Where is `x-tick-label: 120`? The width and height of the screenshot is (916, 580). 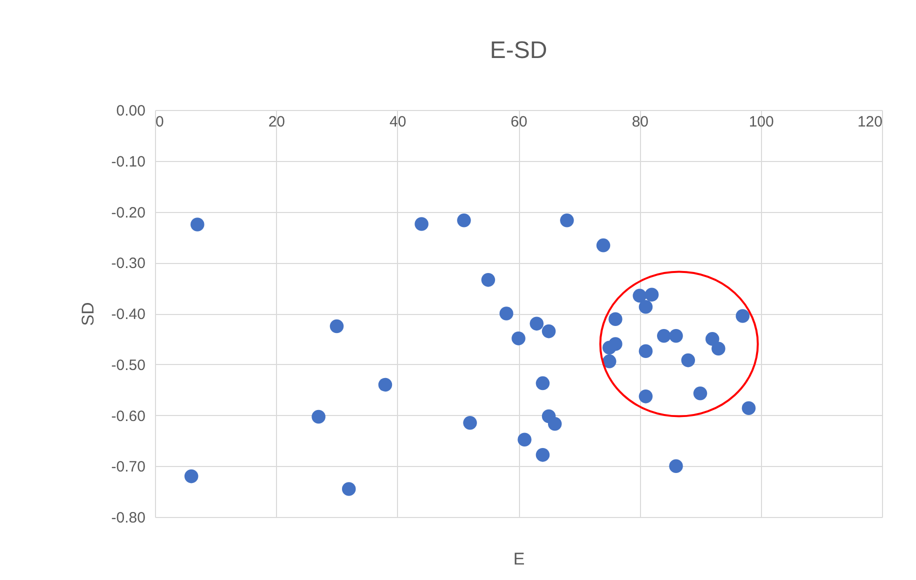
x-tick-label: 120 is located at coordinates (869, 122).